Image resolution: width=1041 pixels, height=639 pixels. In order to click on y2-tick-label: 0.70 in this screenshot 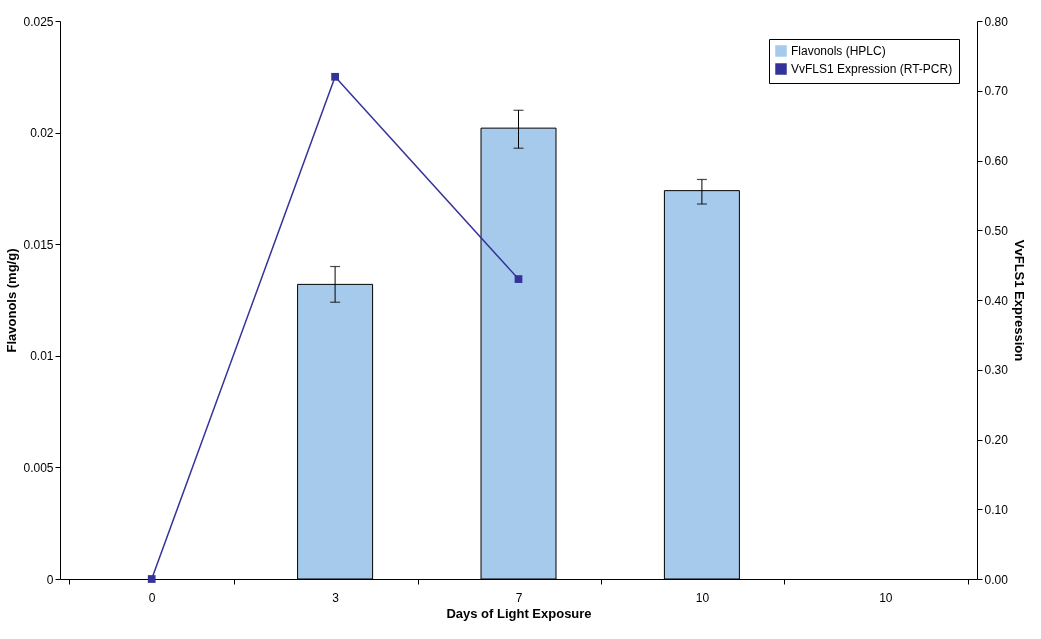, I will do `click(996, 91)`.